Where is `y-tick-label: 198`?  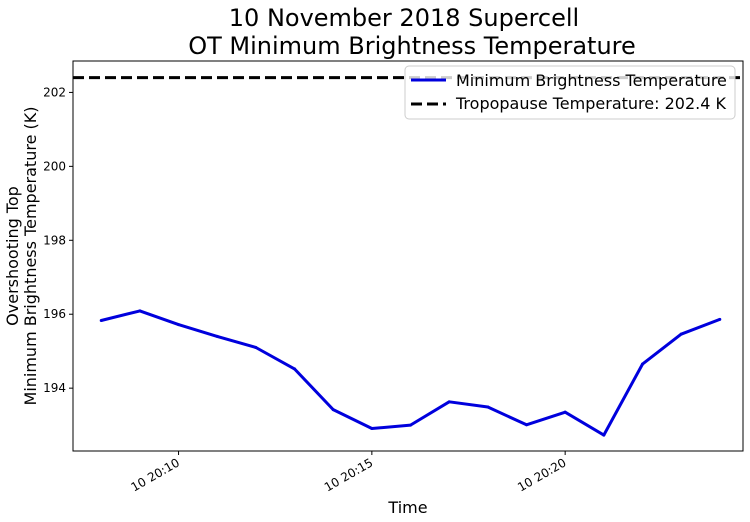 y-tick-label: 198 is located at coordinates (54, 240).